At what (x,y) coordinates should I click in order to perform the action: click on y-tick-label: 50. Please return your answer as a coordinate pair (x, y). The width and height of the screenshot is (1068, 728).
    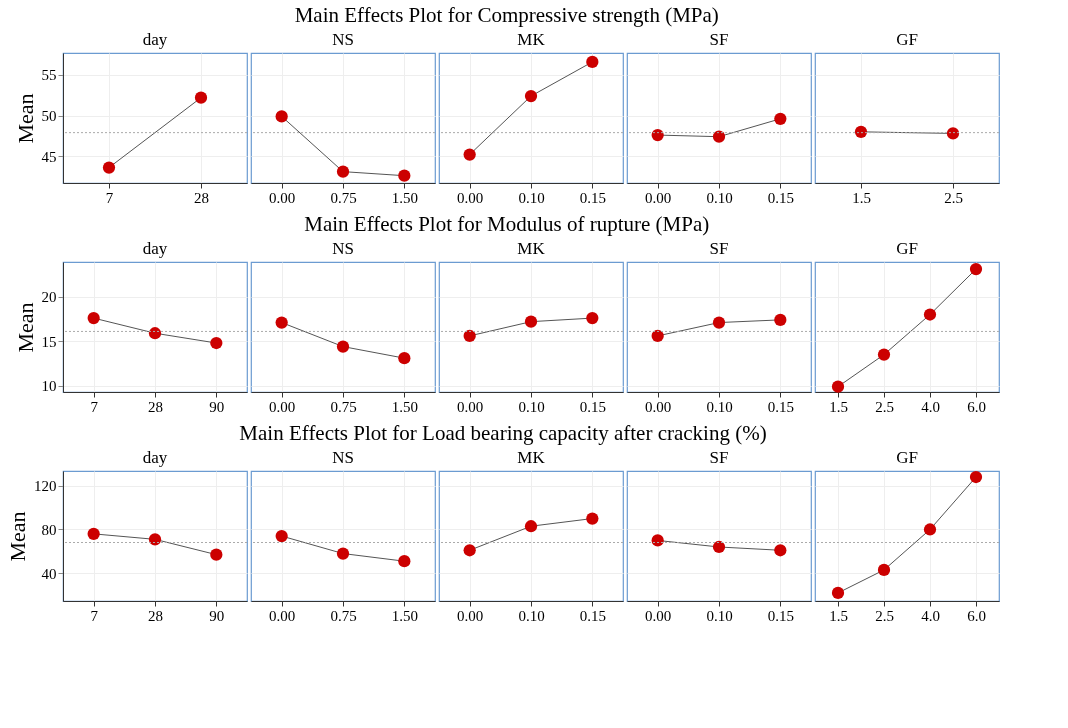
    Looking at the image, I should click on (49, 116).